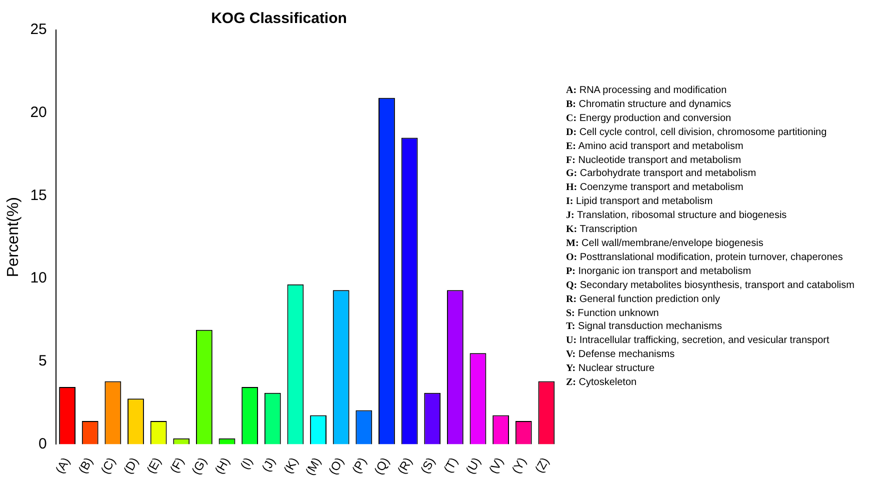 This screenshot has height=481, width=875. I want to click on text: Y: Nuclear structure, so click(611, 369).